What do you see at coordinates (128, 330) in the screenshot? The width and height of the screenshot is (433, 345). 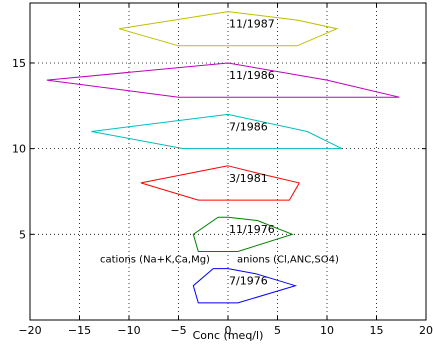 I see `x-tick-label: −10` at bounding box center [128, 330].